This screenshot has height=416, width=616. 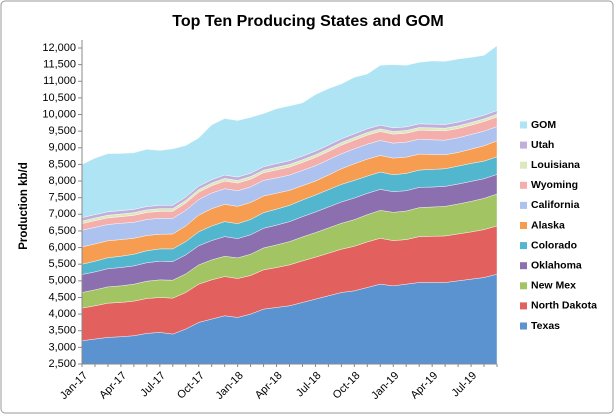 What do you see at coordinates (542, 145) in the screenshot?
I see `legend-label: Utah` at bounding box center [542, 145].